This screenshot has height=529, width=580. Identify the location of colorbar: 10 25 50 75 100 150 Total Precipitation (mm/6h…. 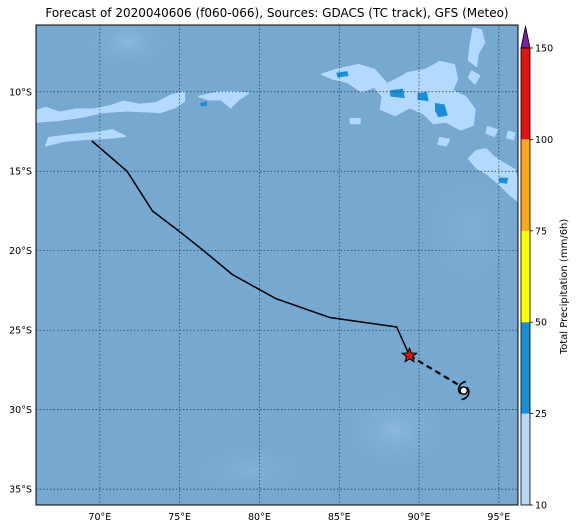
(545, 268).